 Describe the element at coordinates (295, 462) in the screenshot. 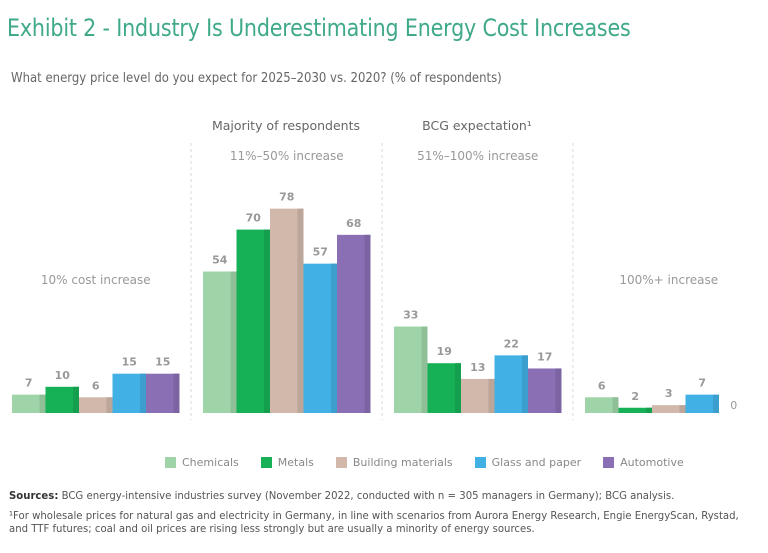

I see `legend-label: Metals` at that location.